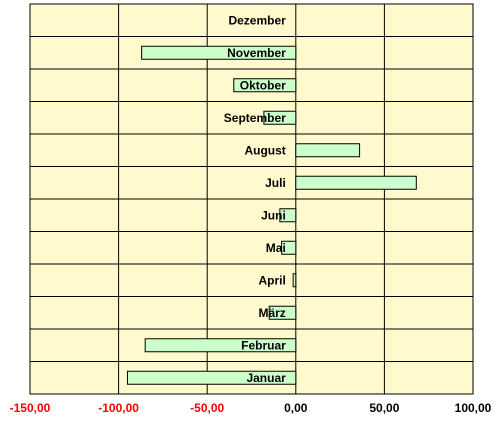 The height and width of the screenshot is (428, 504). What do you see at coordinates (219, 52) in the screenshot?
I see `bar-november` at bounding box center [219, 52].